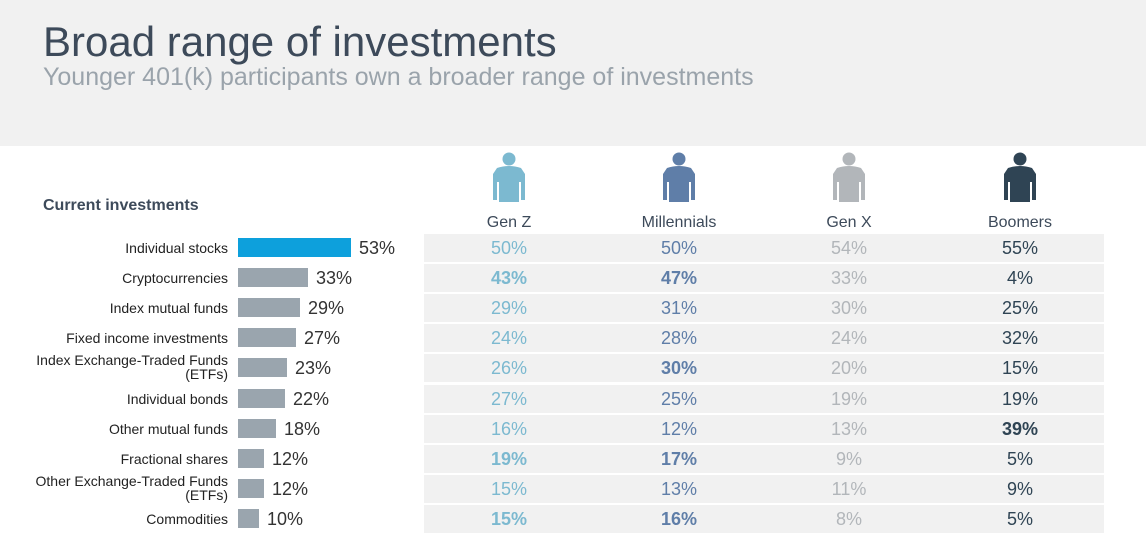  What do you see at coordinates (285, 518) in the screenshot?
I see `overall-value: 10%` at bounding box center [285, 518].